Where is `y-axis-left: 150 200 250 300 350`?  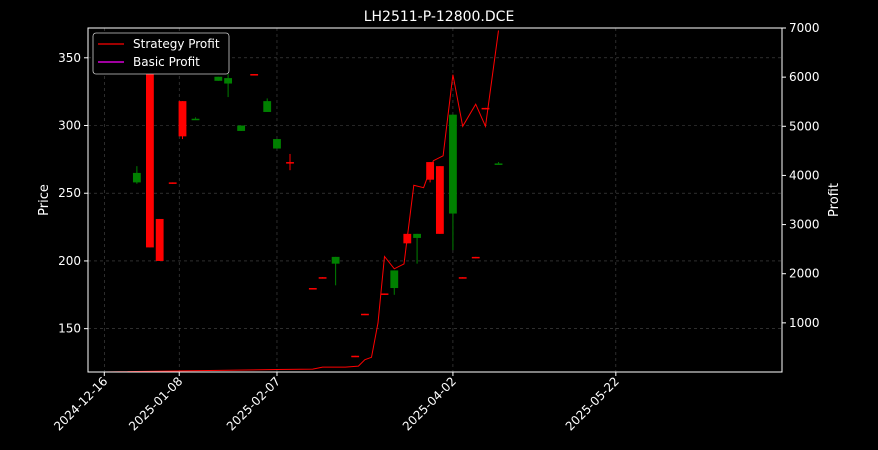 y-axis-left: 150 200 250 300 350 is located at coordinates (73, 193).